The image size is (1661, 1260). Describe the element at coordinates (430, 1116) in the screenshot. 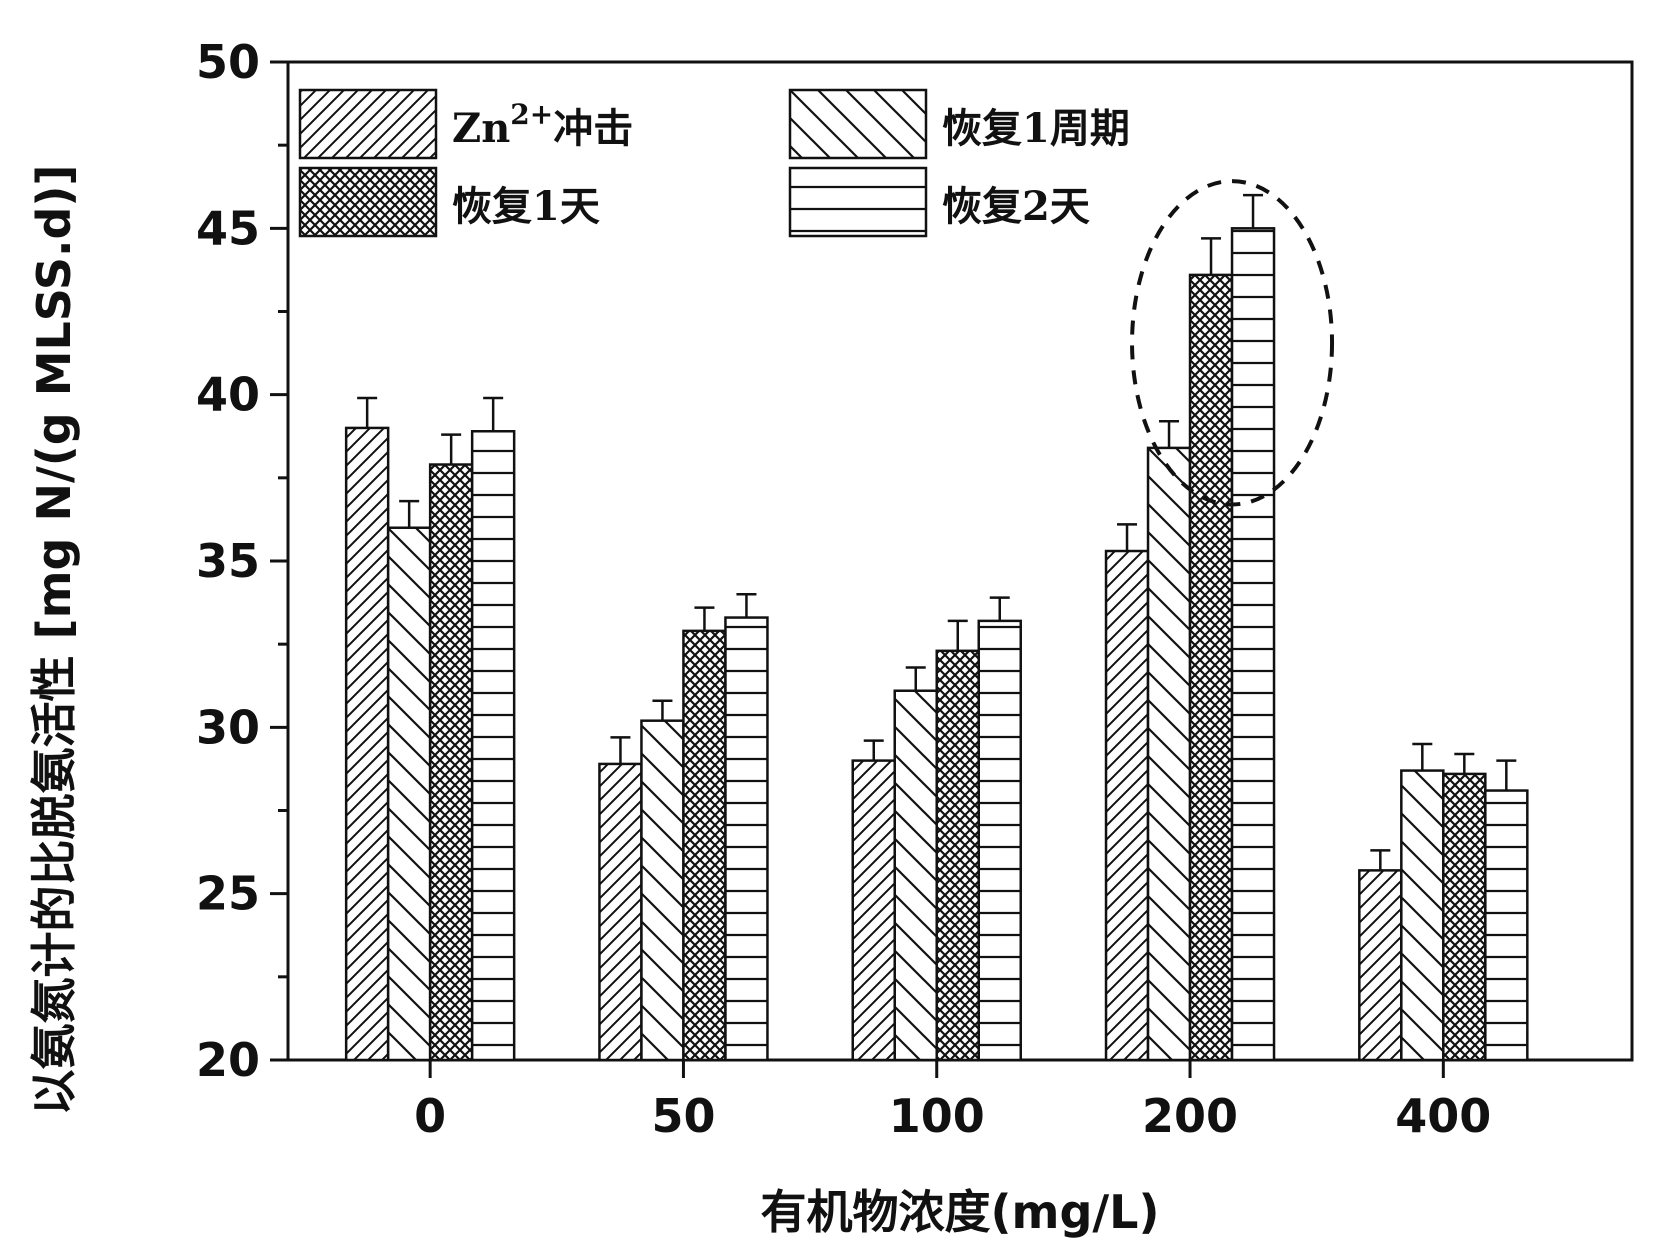

I see `x-tick-label: 0` at that location.